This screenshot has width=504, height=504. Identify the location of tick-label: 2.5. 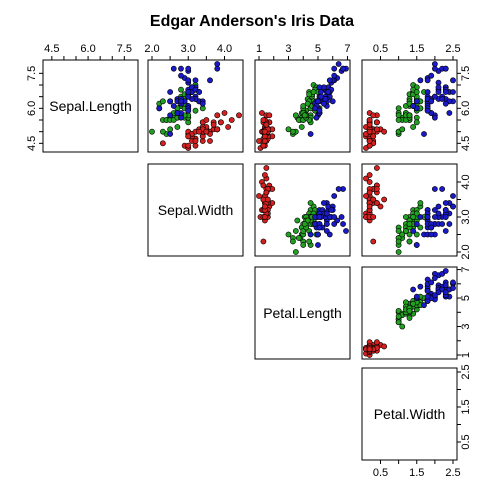
(452, 49).